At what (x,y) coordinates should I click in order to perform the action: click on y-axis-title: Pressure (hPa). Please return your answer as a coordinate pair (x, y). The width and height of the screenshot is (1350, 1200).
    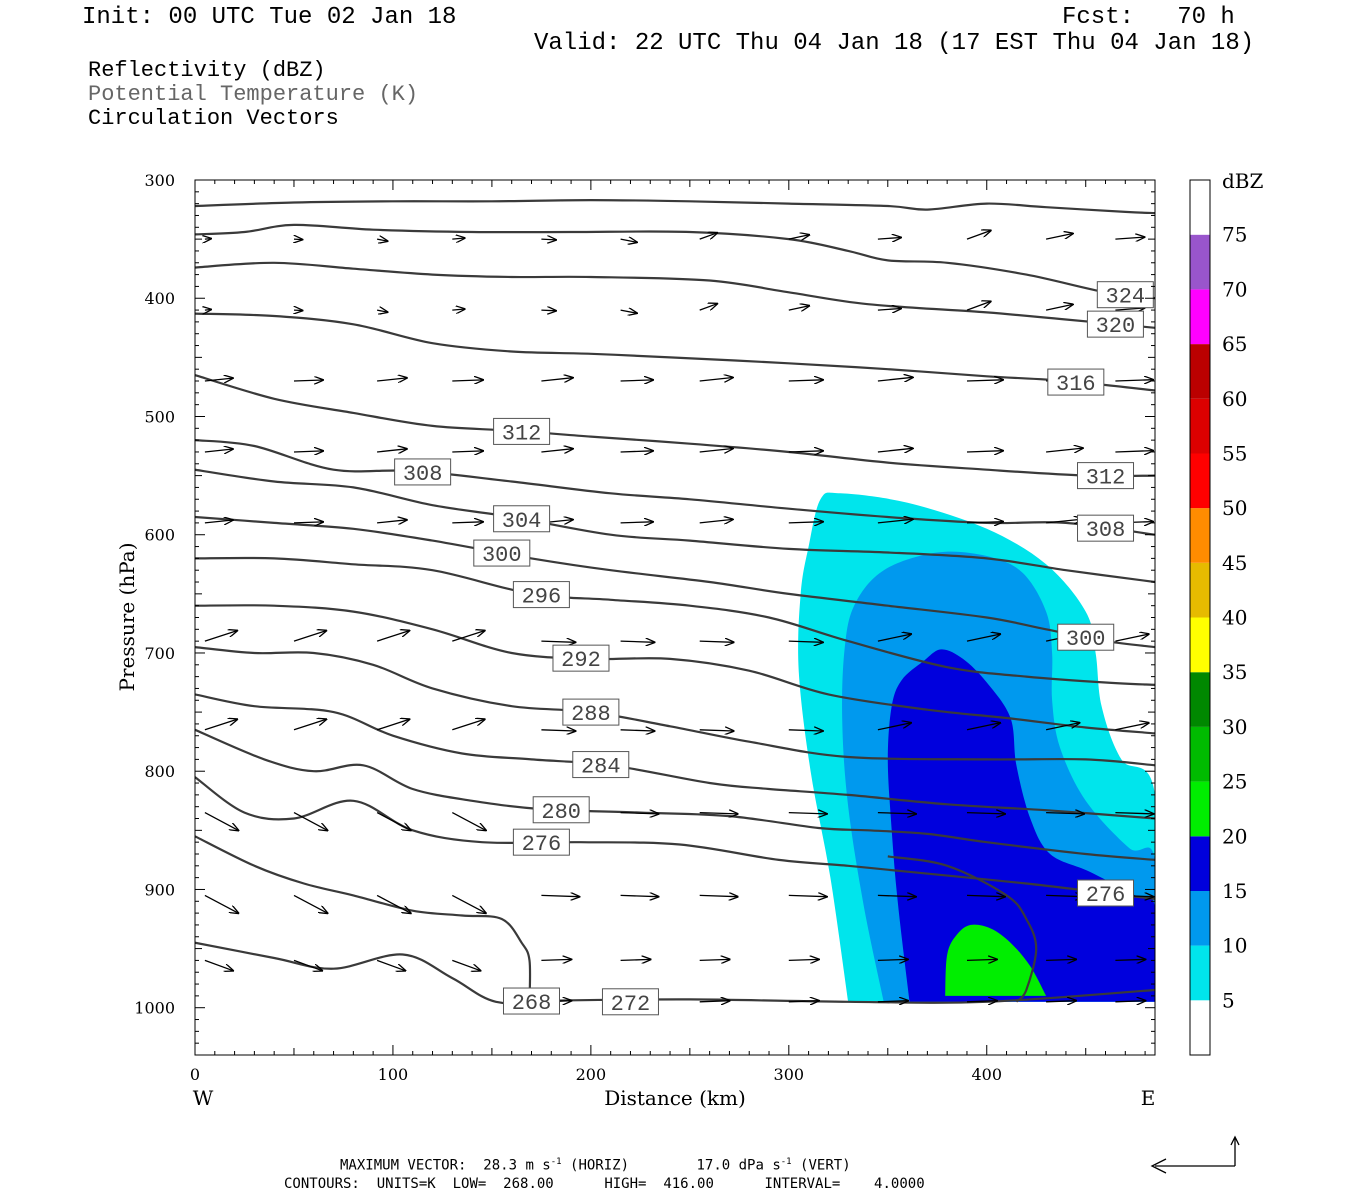
    Looking at the image, I should click on (127, 617).